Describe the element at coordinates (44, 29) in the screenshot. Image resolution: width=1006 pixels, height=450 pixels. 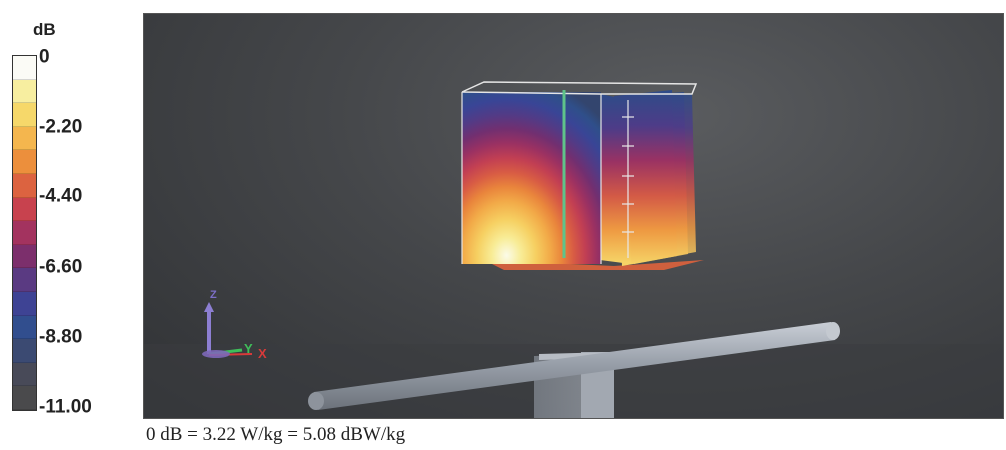
I see `legend-unit-label: dB` at that location.